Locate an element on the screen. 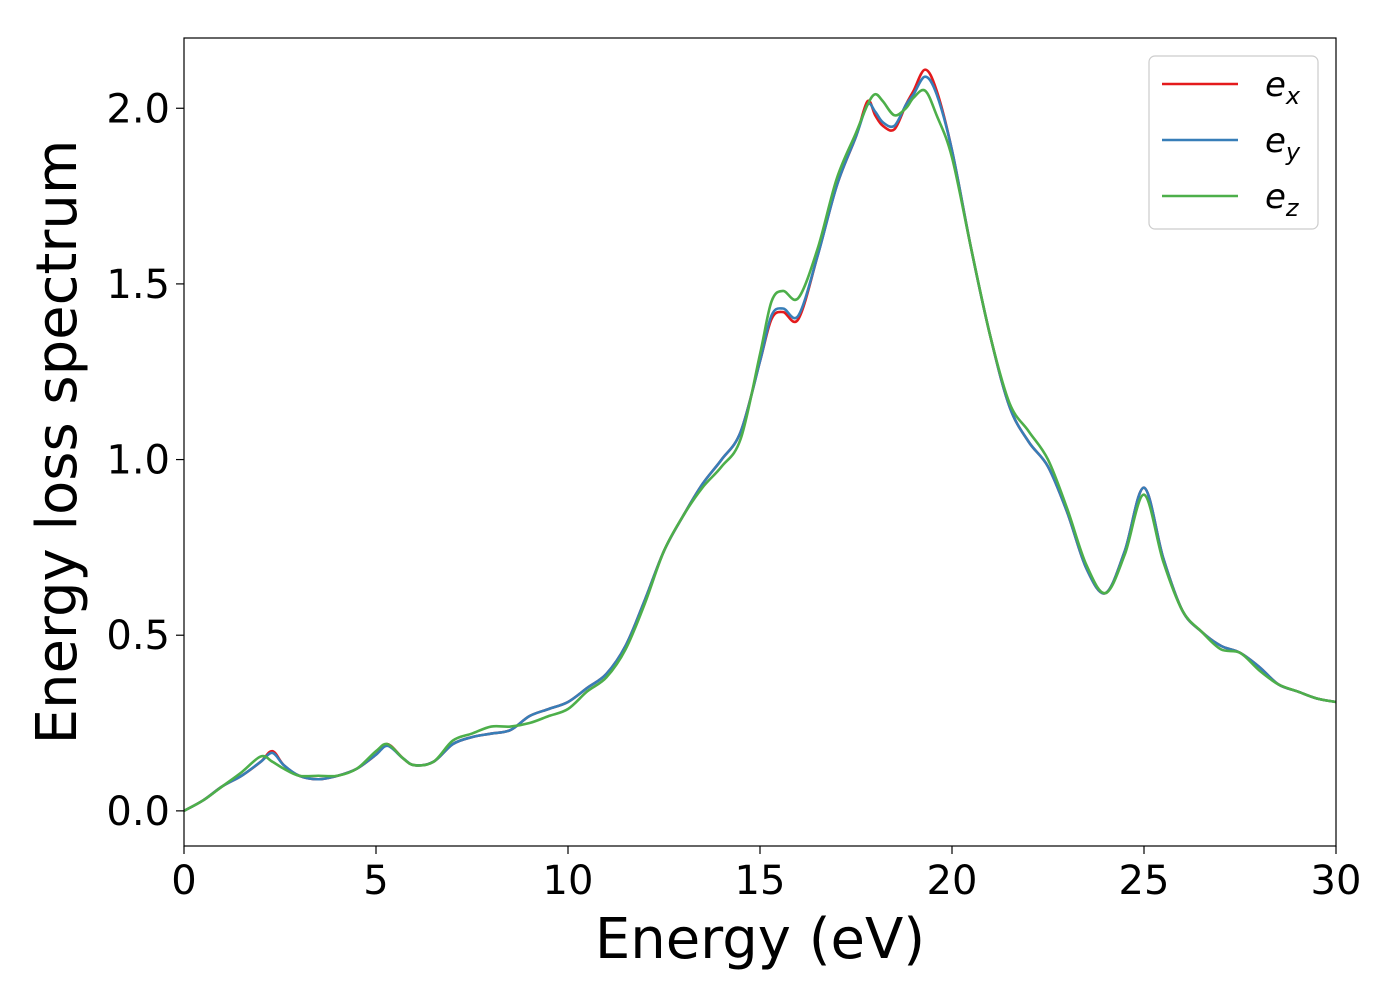 This screenshot has width=1400, height=1000. y-tick-label: 1.5 is located at coordinates (138, 285).